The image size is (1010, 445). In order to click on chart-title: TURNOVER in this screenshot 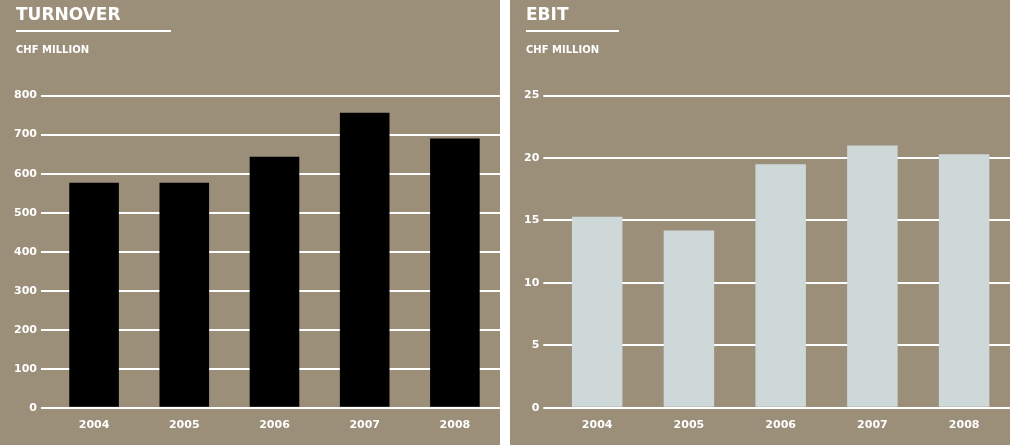, I will do `click(93, 18)`.